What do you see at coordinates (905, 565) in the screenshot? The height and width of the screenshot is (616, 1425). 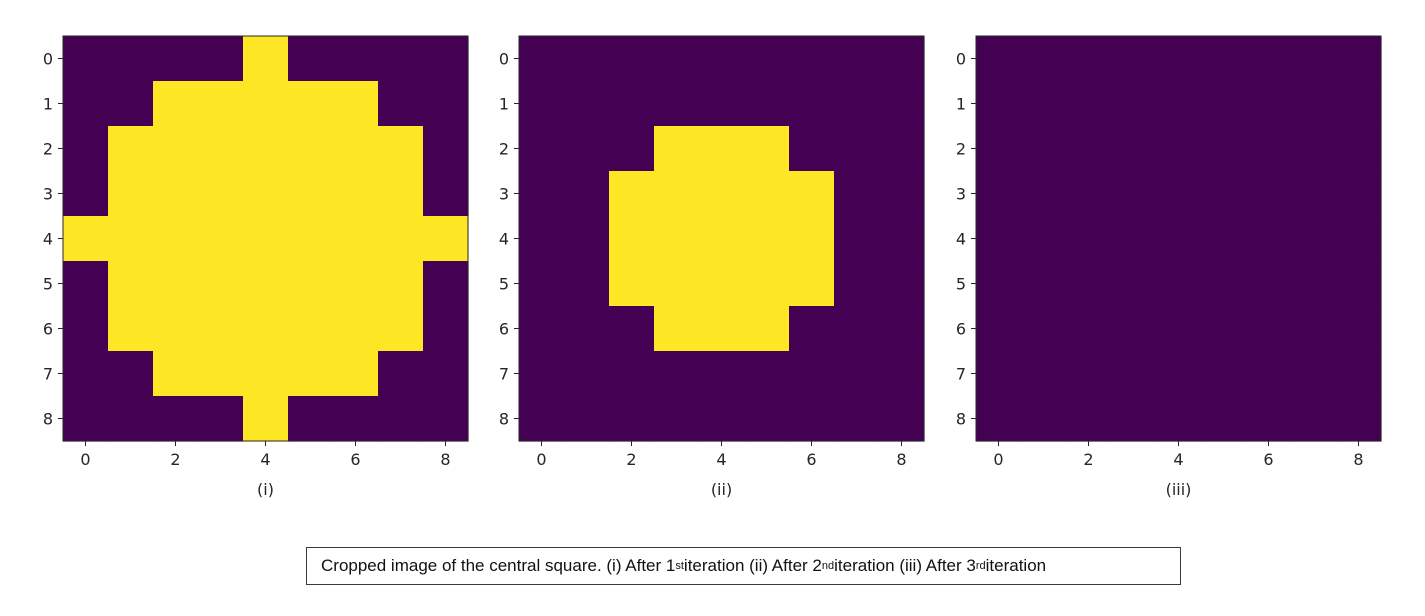 I see `caption-text-3: iteration (iii) After 3` at bounding box center [905, 565].